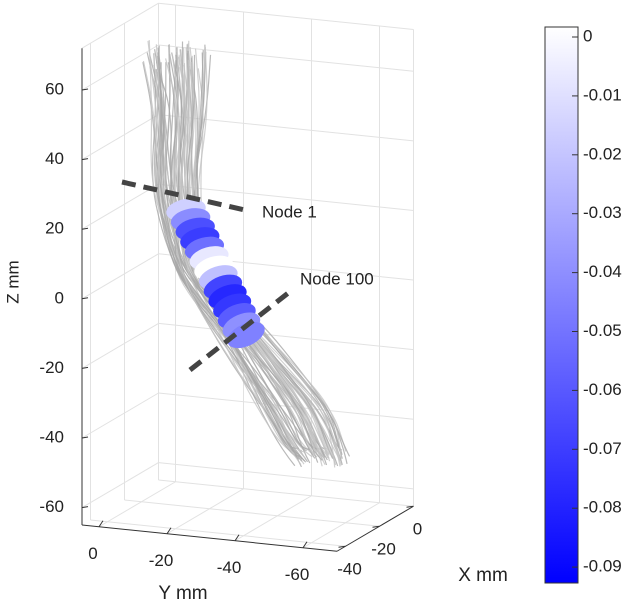  Describe the element at coordinates (602, 94) in the screenshot. I see `colorbar-tick-label: -0.01` at that location.